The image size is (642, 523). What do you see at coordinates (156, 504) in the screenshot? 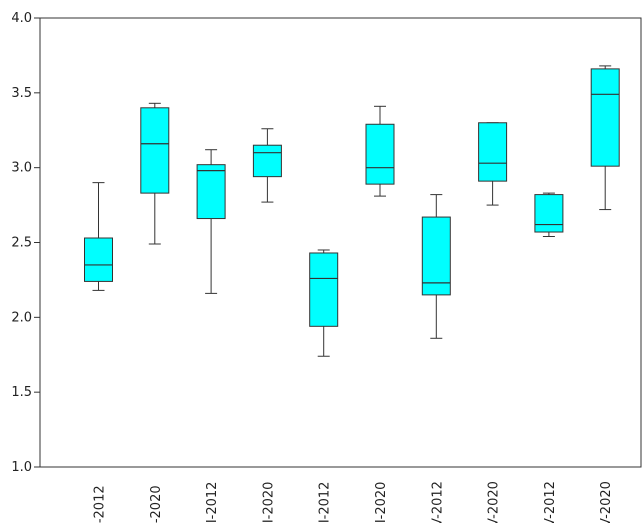
I see `x-tick-label: I-2020` at bounding box center [156, 504].